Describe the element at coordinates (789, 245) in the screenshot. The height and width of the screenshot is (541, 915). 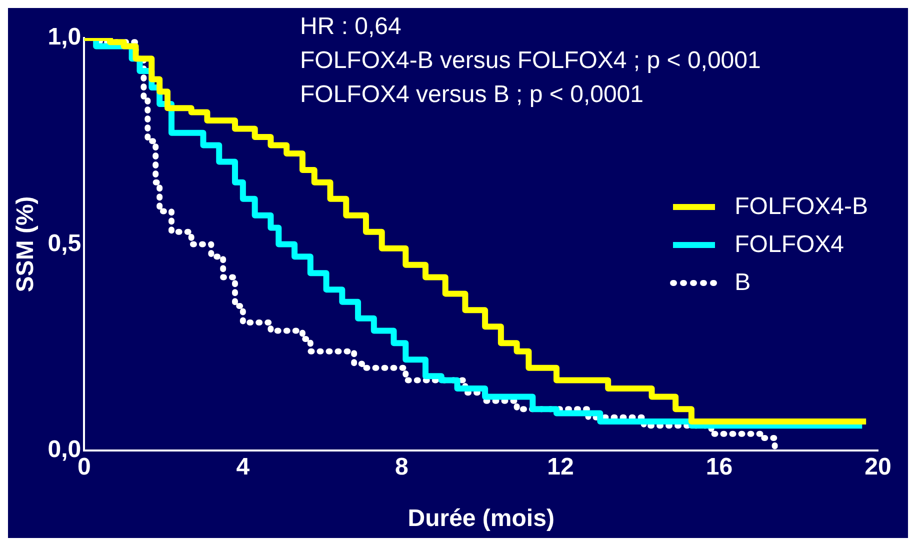
I see `legend-label: FOLFOX4` at that location.